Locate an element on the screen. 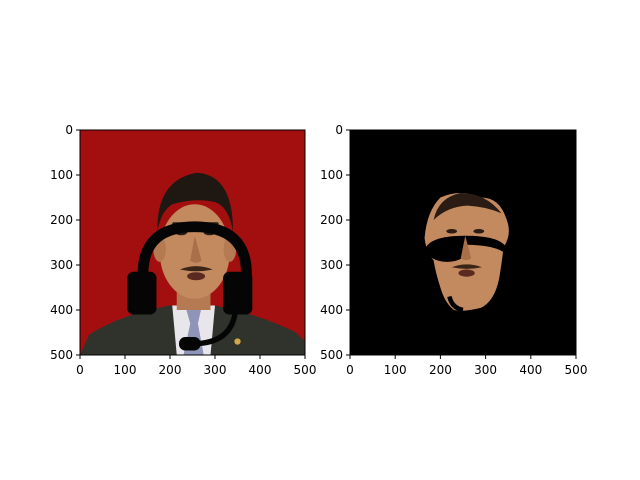 The width and height of the screenshot is (640, 480). masked-moustache is located at coordinates (466, 266).